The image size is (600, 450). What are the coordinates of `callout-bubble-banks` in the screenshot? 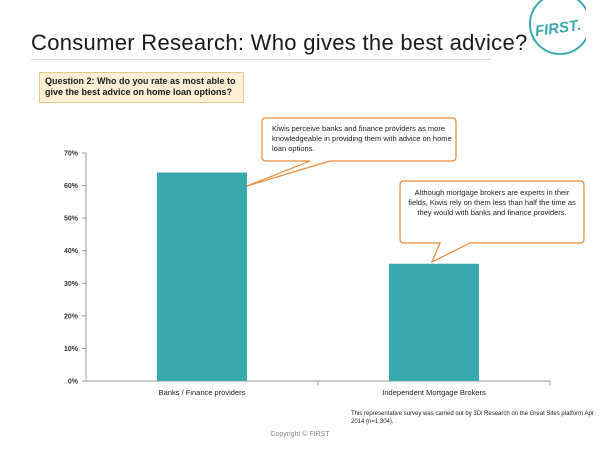 It's located at (351, 152).